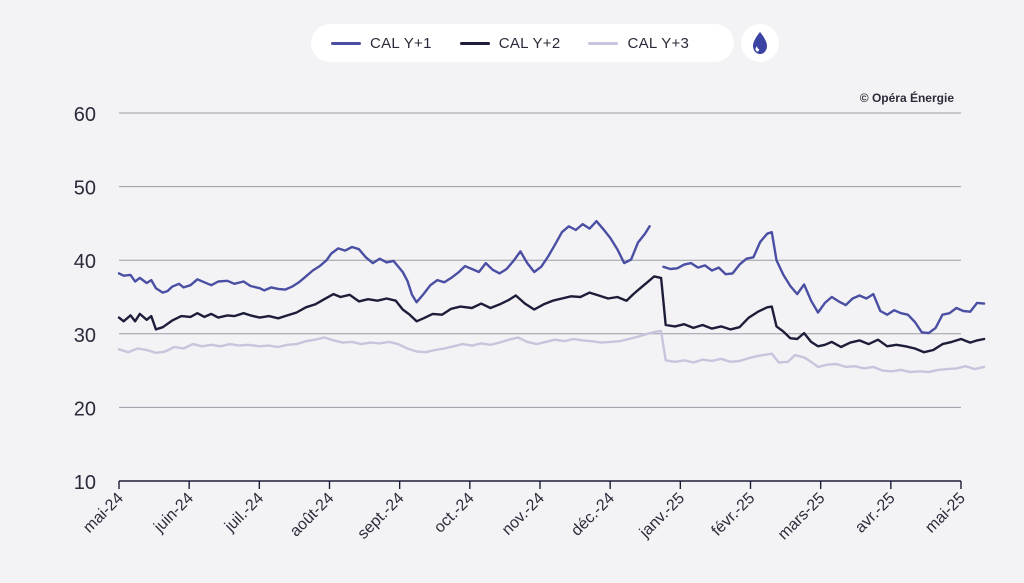 The image size is (1024, 583). I want to click on legend-swatch-cal-y2, so click(474, 43).